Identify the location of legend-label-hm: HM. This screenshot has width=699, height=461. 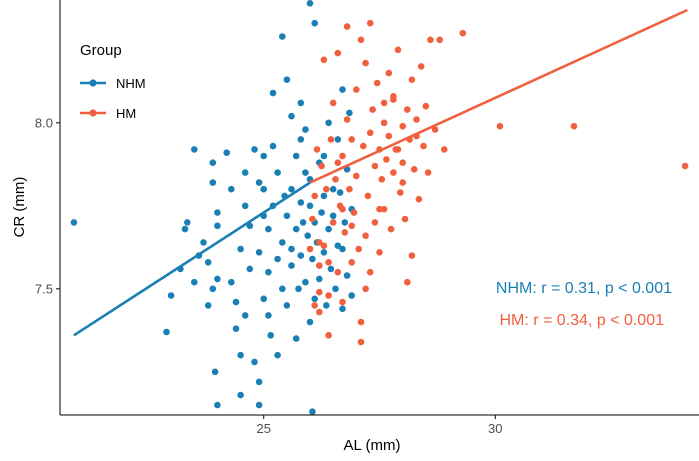
(126, 113).